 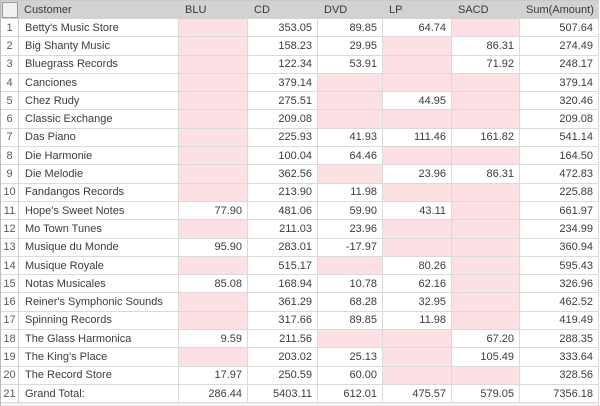 I want to click on dvd-amount-cell: 60.00, so click(x=350, y=375).